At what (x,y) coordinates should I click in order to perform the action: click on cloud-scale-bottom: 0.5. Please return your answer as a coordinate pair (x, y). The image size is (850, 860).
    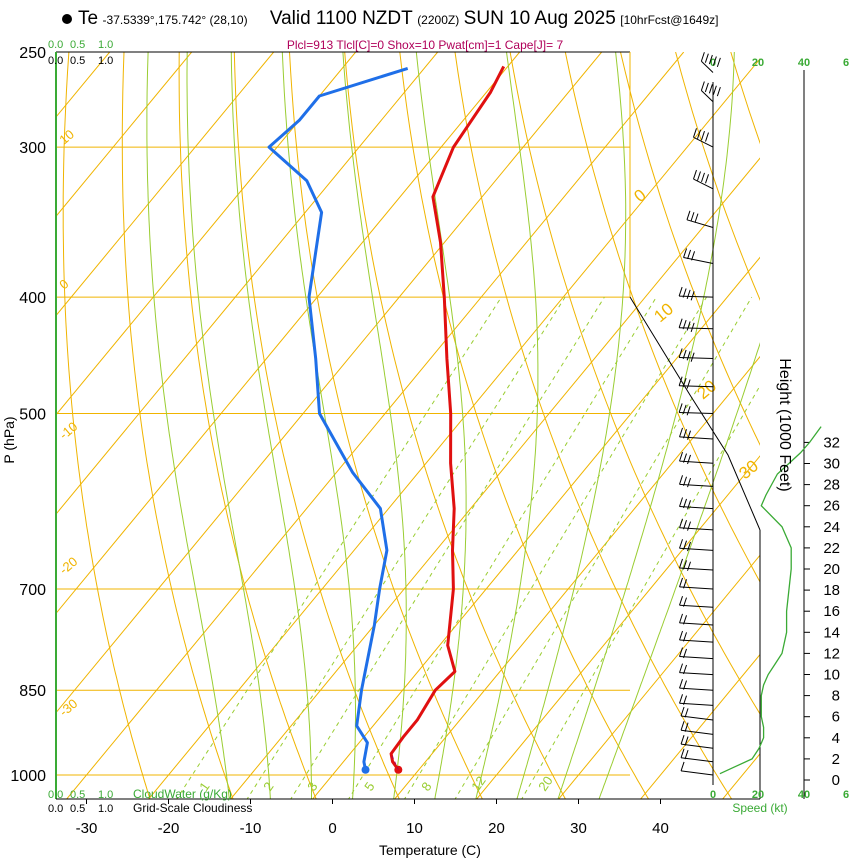
    Looking at the image, I should click on (77, 809).